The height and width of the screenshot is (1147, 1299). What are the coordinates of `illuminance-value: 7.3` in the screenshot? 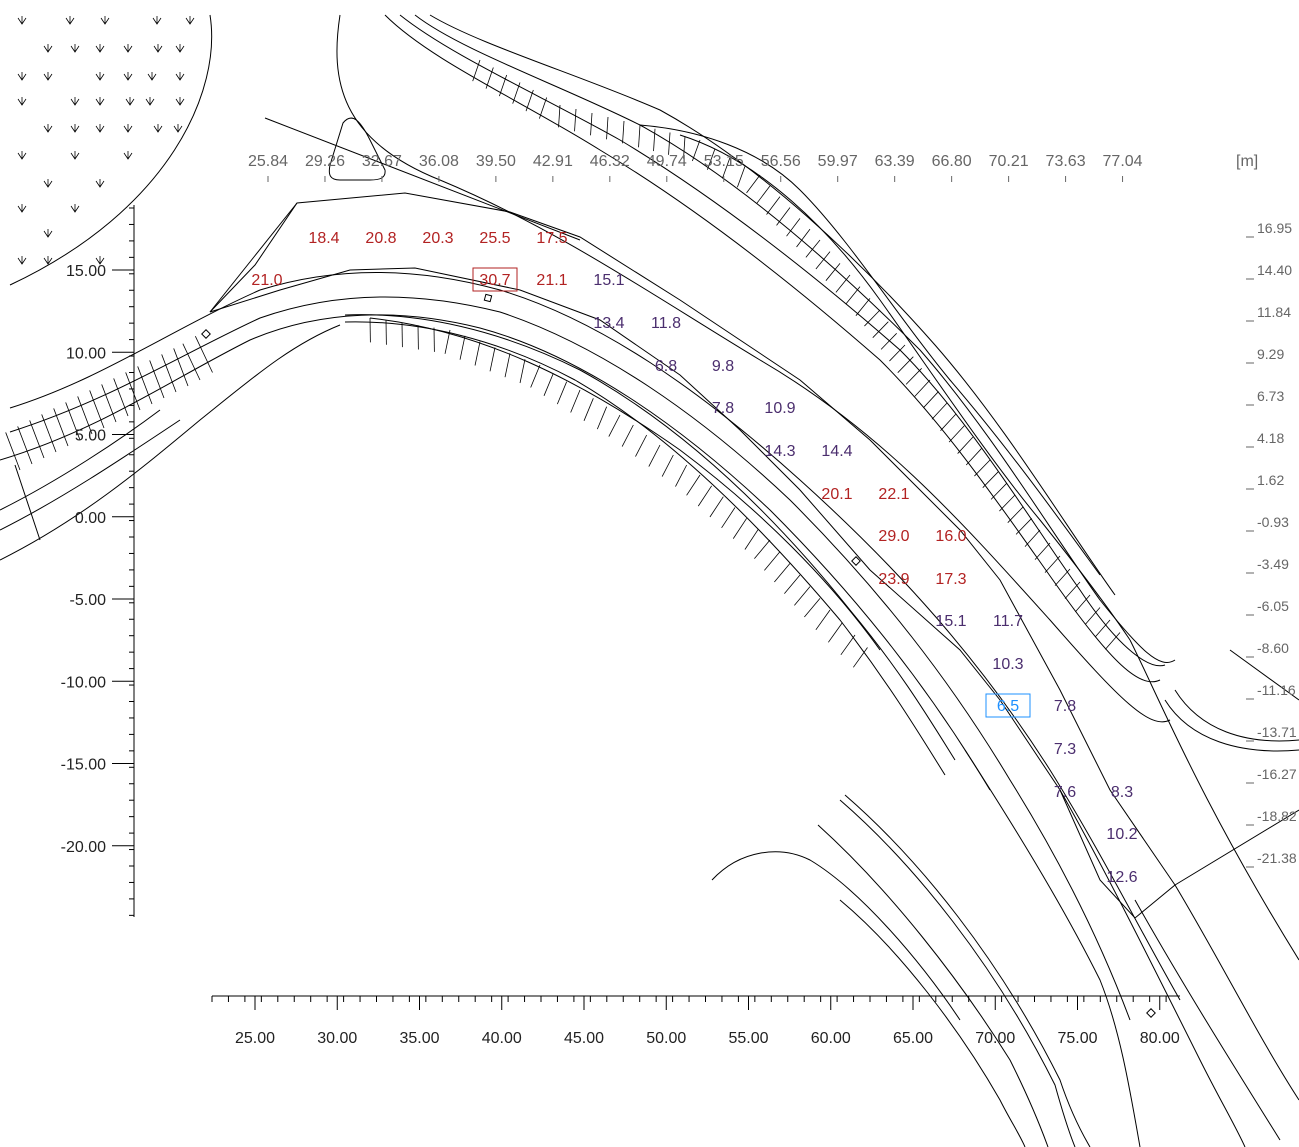 It's located at (1065, 749).